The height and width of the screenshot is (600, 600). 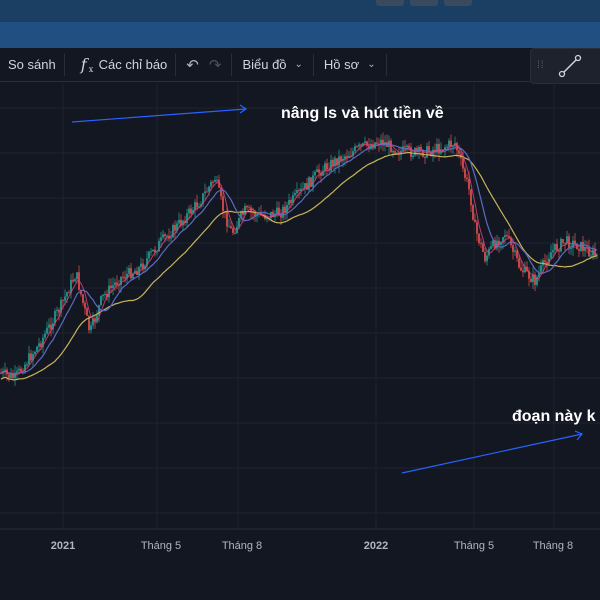 I want to click on profile-button: Hồ sơ ⌄, so click(x=350, y=64).